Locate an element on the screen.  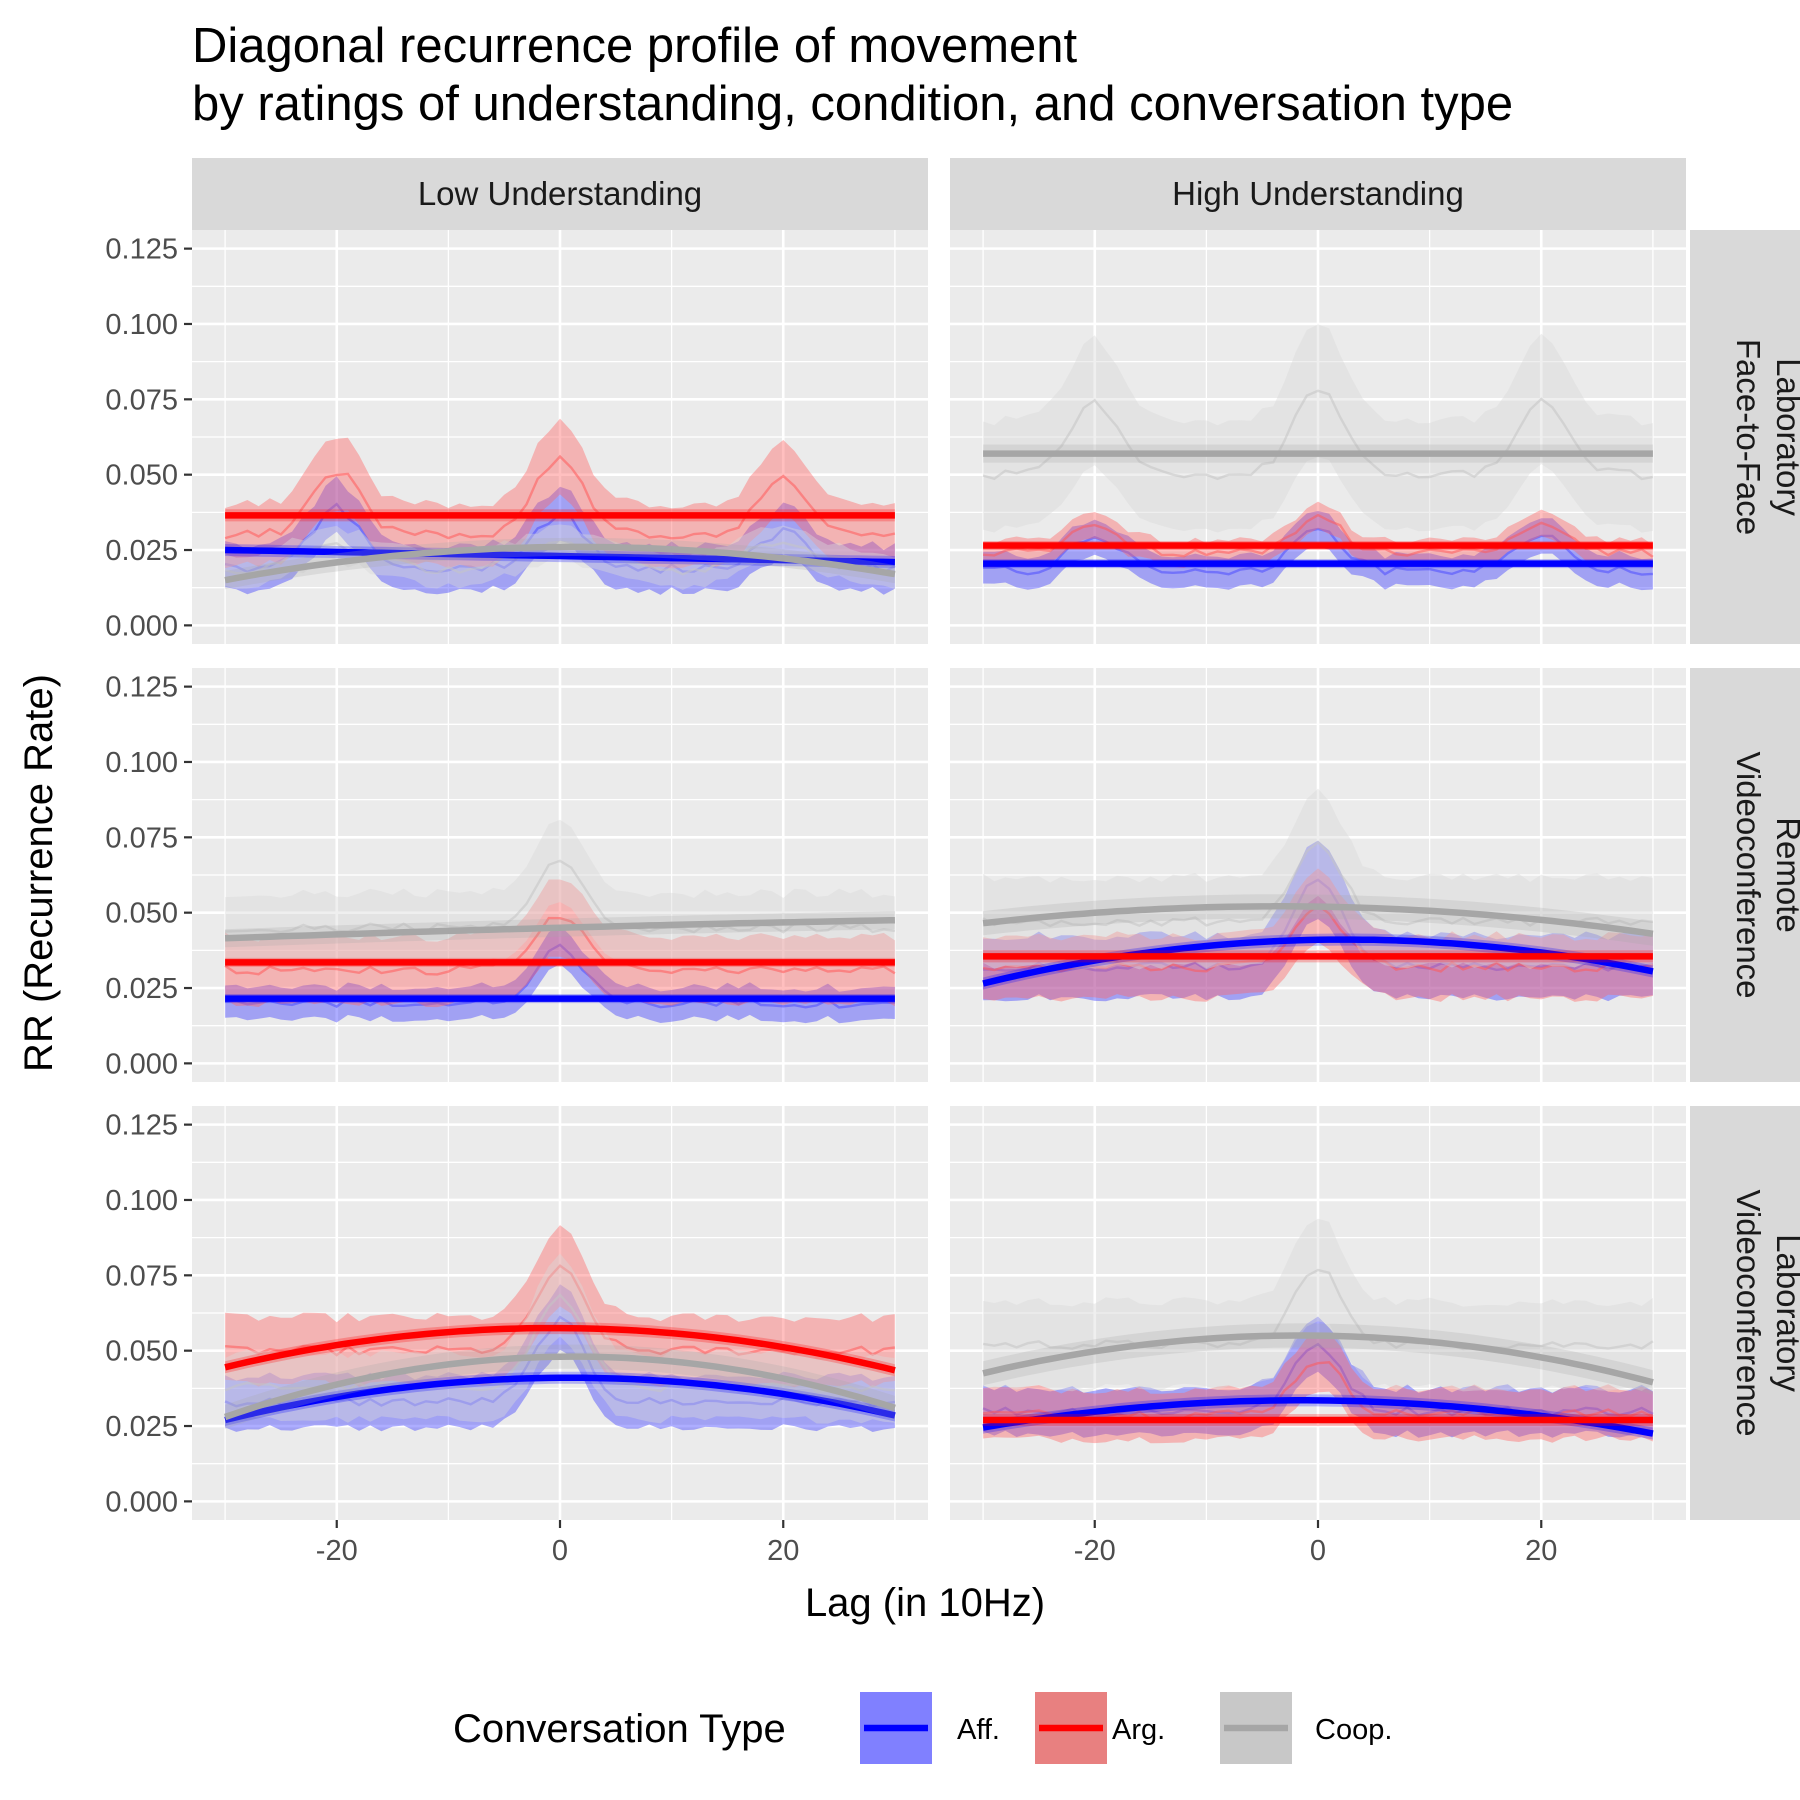
legend-label: Coop. is located at coordinates (1353, 1730).